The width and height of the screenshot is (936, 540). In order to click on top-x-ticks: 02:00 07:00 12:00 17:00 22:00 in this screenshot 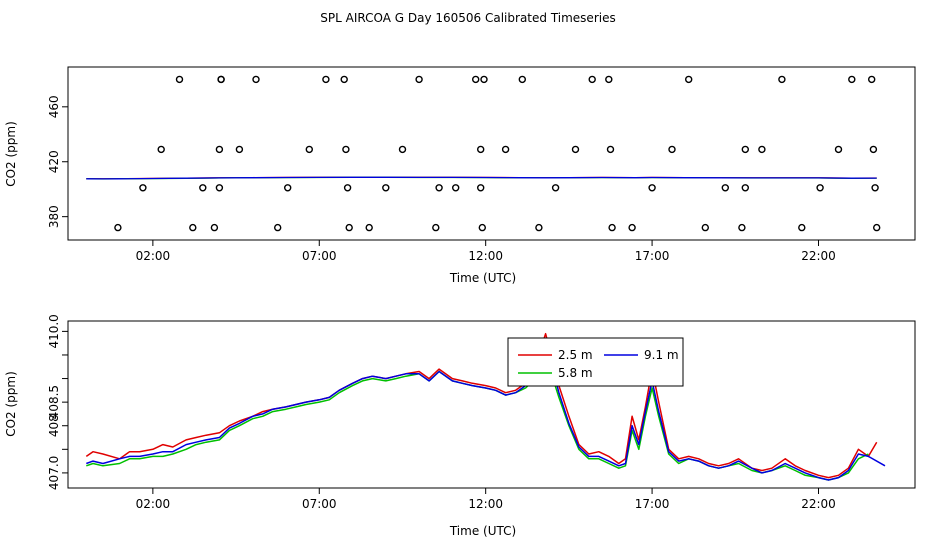, I will do `click(486, 251)`.